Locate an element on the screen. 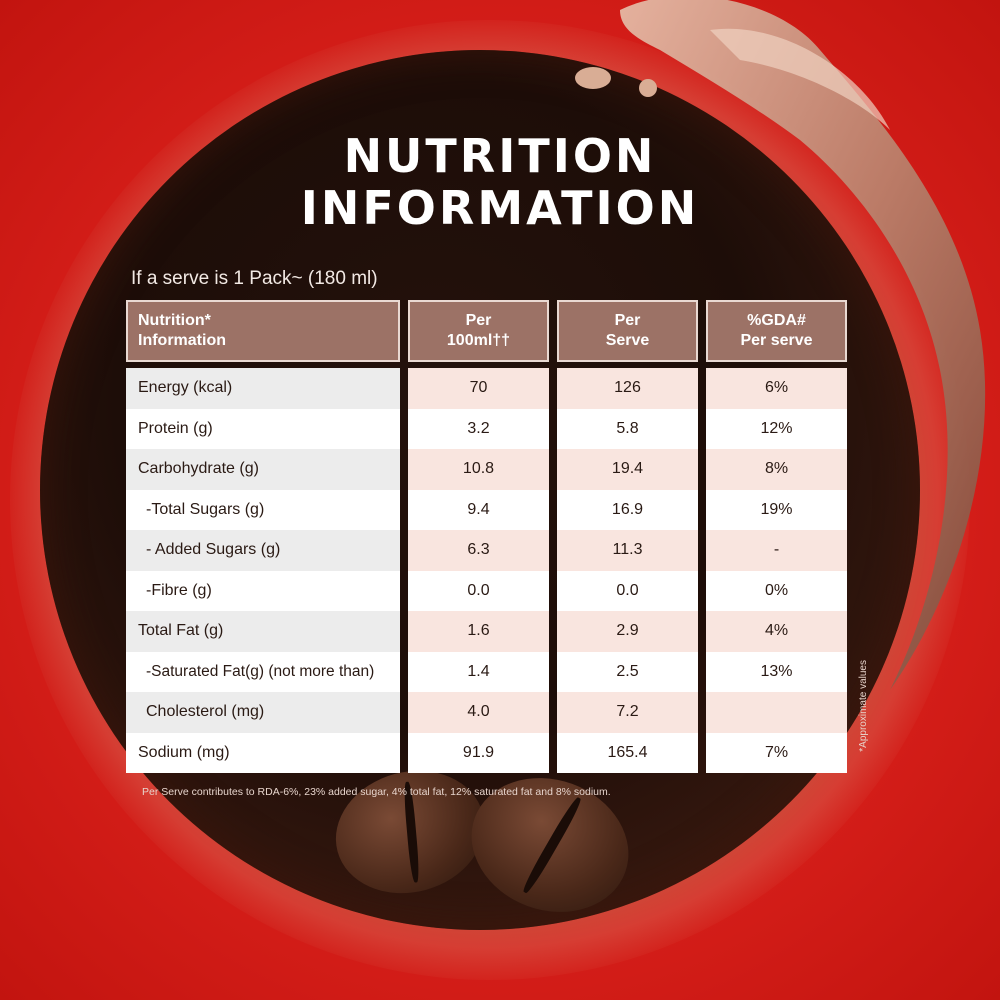 This screenshot has height=1000, width=1000. side-note: *Approximate values is located at coordinates (863, 706).